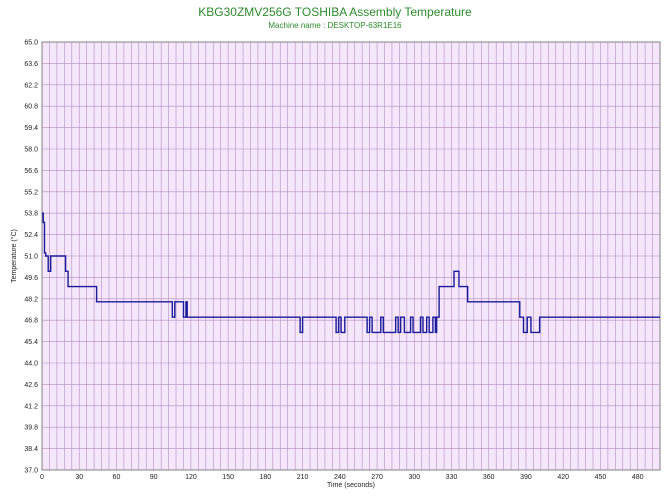 The image size is (670, 502). What do you see at coordinates (31, 43) in the screenshot?
I see `y-tick-label: 65.0` at bounding box center [31, 43].